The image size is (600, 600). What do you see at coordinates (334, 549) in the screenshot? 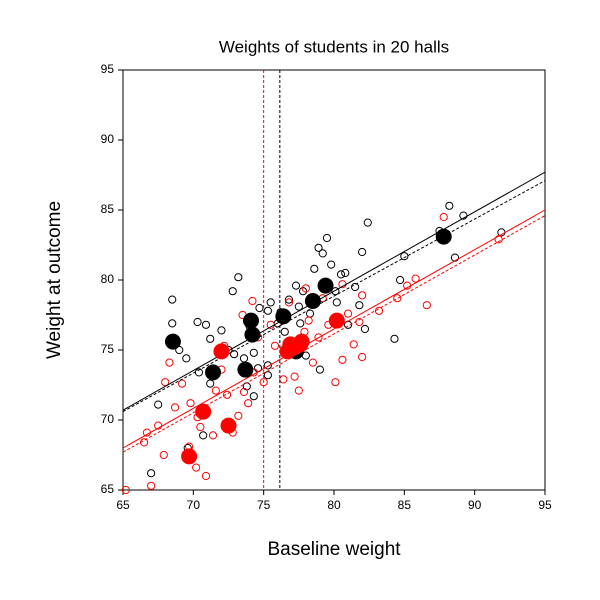
I see `x-axis-label: Baseline weight` at bounding box center [334, 549].